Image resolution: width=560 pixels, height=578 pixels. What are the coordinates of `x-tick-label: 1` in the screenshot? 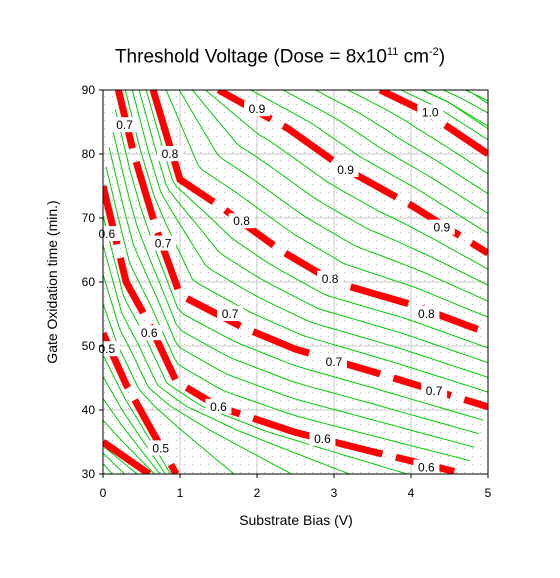 It's located at (180, 493).